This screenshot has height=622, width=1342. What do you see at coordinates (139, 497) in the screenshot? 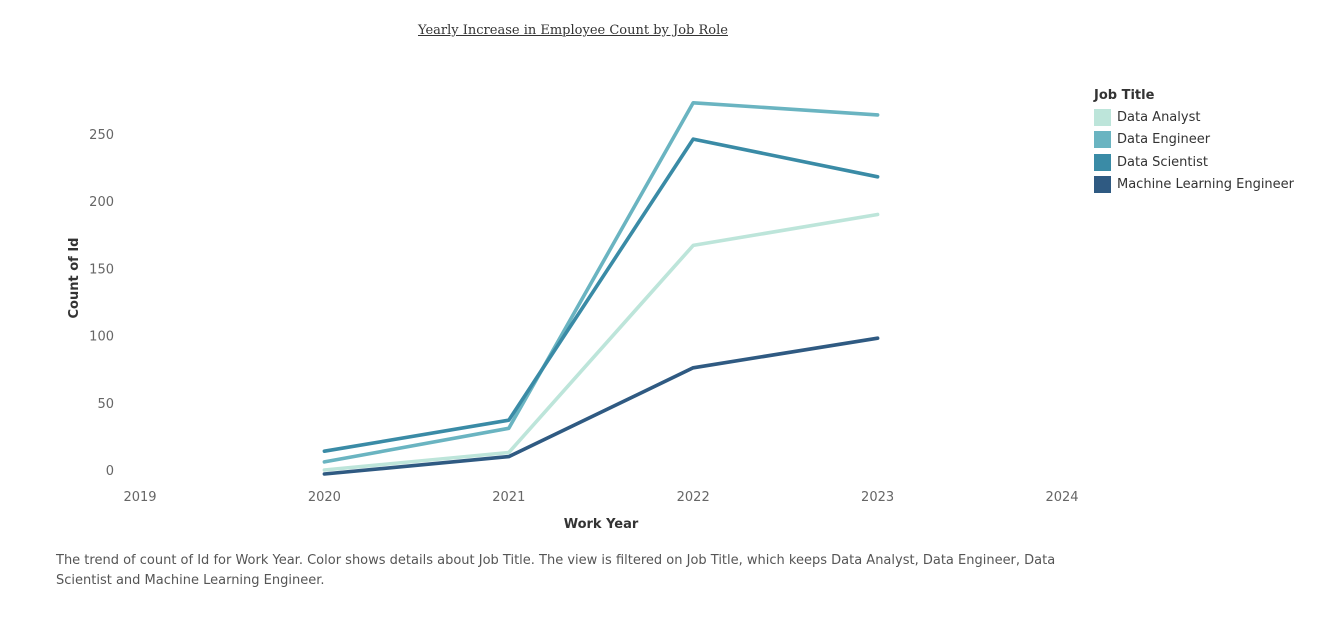
I see `x-tick-label: 2019` at bounding box center [139, 497].